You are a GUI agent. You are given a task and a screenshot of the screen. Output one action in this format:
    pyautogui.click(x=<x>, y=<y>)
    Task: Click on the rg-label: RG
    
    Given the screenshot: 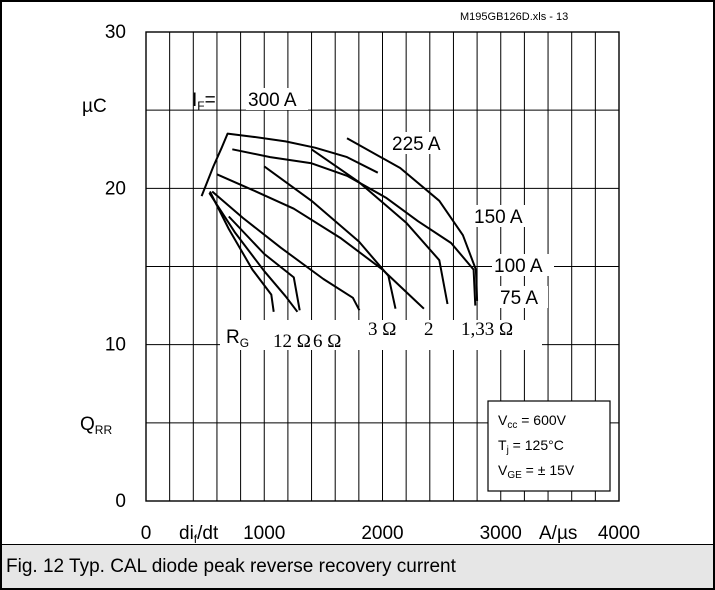 What is the action you would take?
    pyautogui.click(x=237, y=338)
    